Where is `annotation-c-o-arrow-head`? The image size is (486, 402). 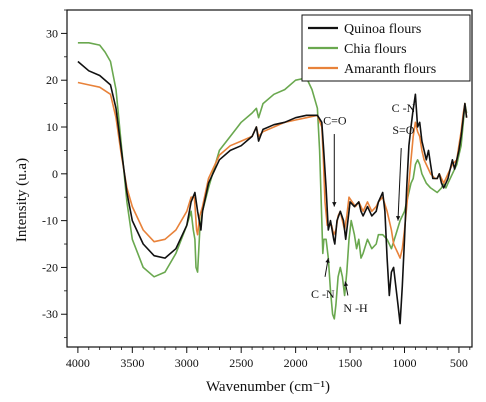
annotation-c-o-arrow-head is located at coordinates (334, 204).